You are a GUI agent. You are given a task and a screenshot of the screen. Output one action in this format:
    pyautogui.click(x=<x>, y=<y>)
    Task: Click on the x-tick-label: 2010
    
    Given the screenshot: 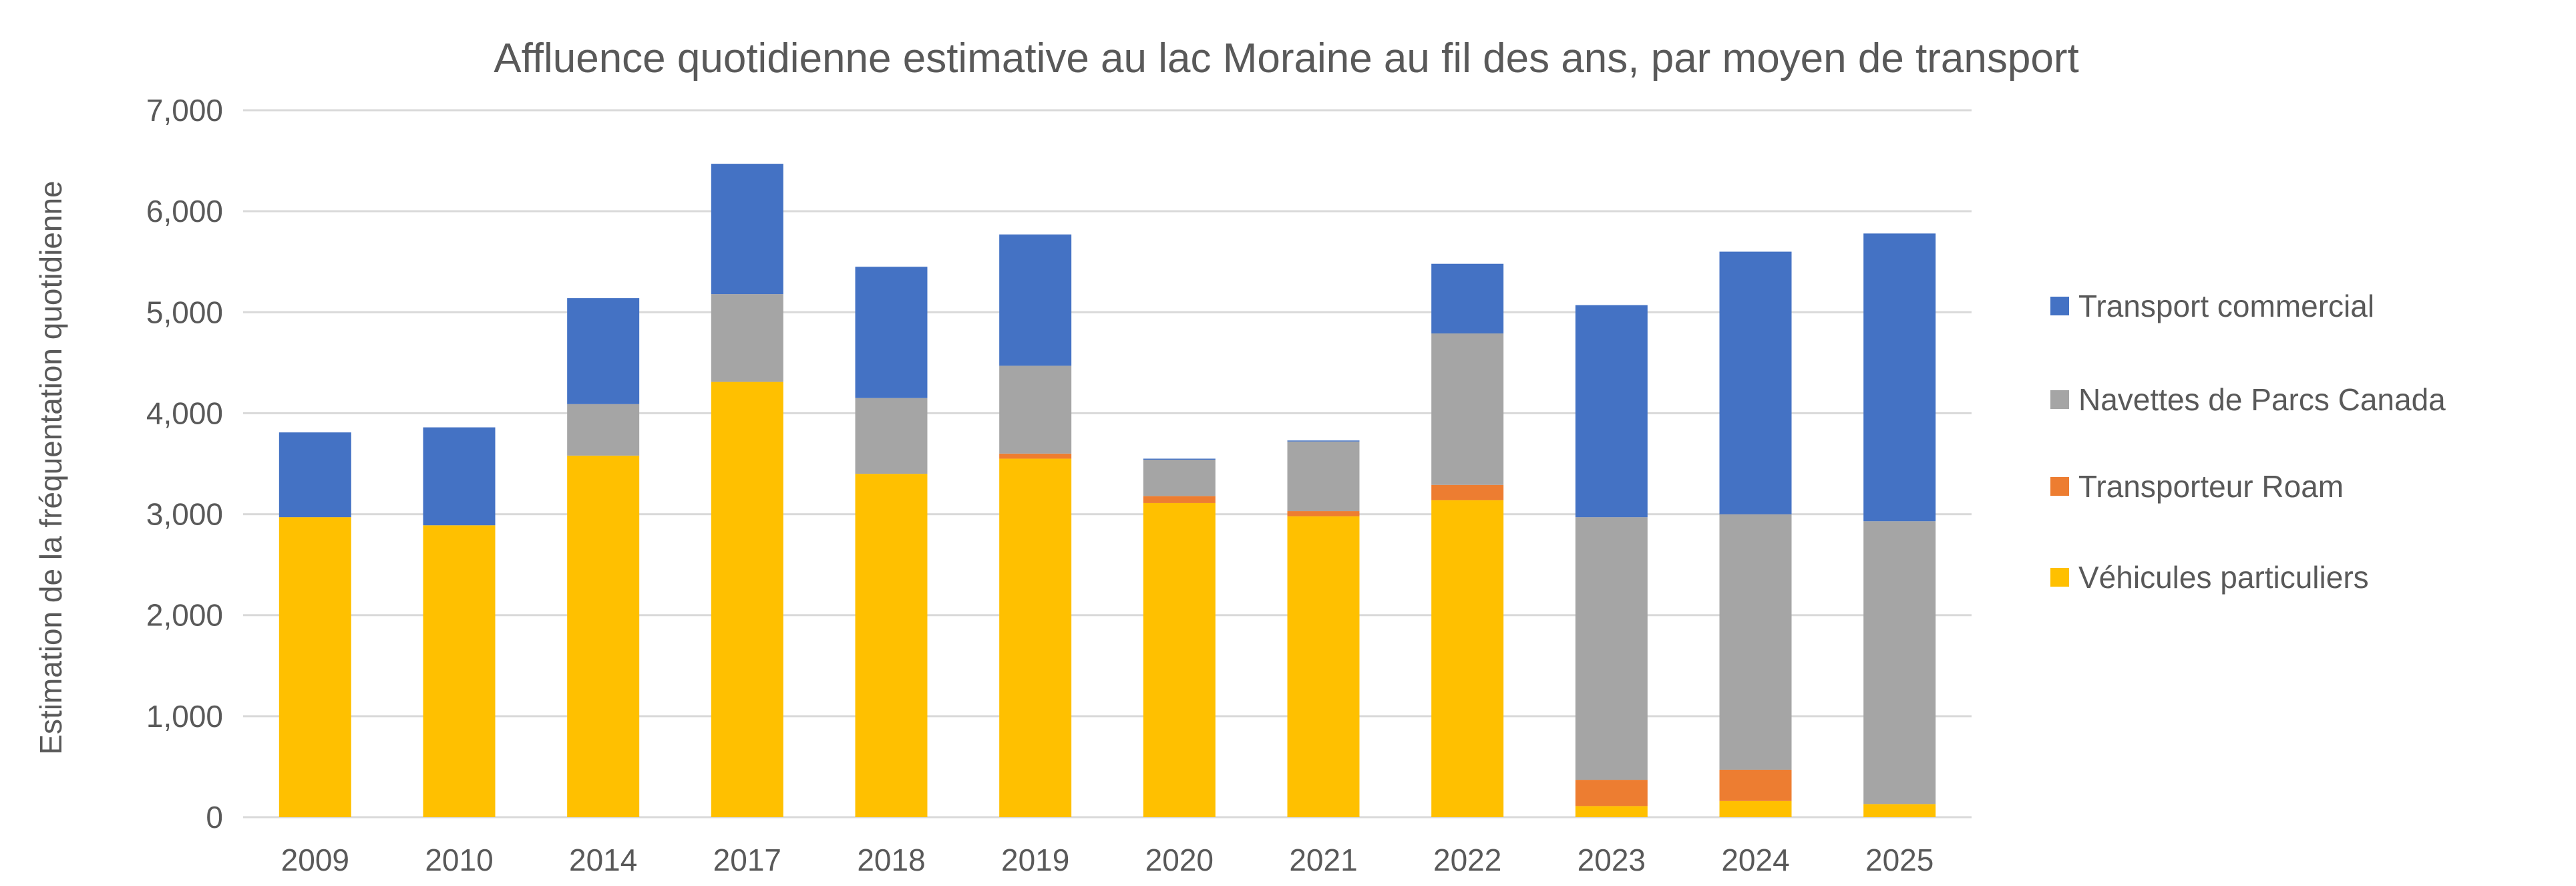 What is the action you would take?
    pyautogui.click(x=459, y=860)
    